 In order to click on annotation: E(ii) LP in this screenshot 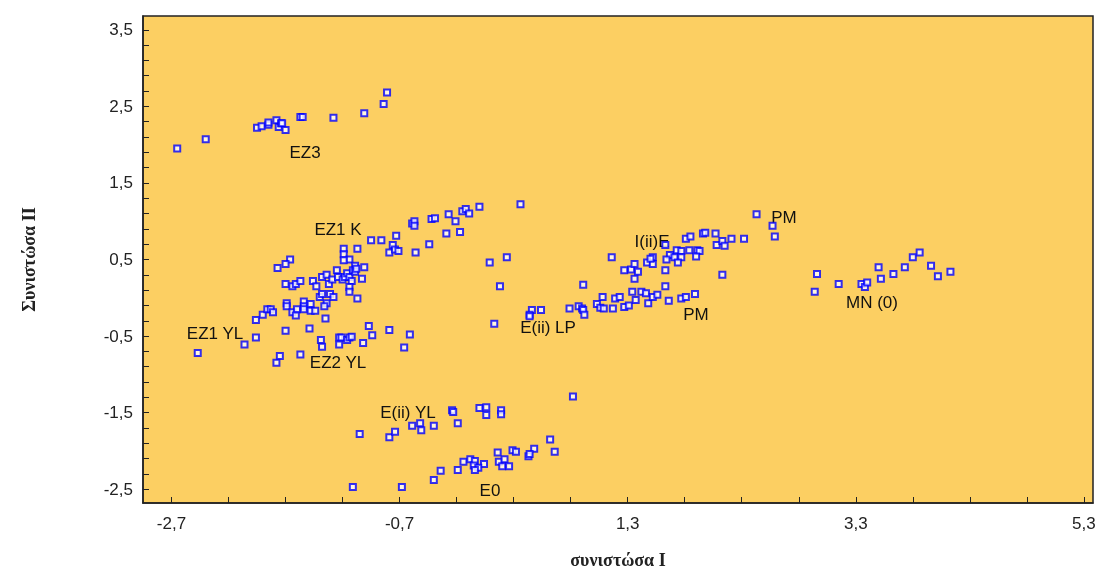, I will do `click(548, 327)`.